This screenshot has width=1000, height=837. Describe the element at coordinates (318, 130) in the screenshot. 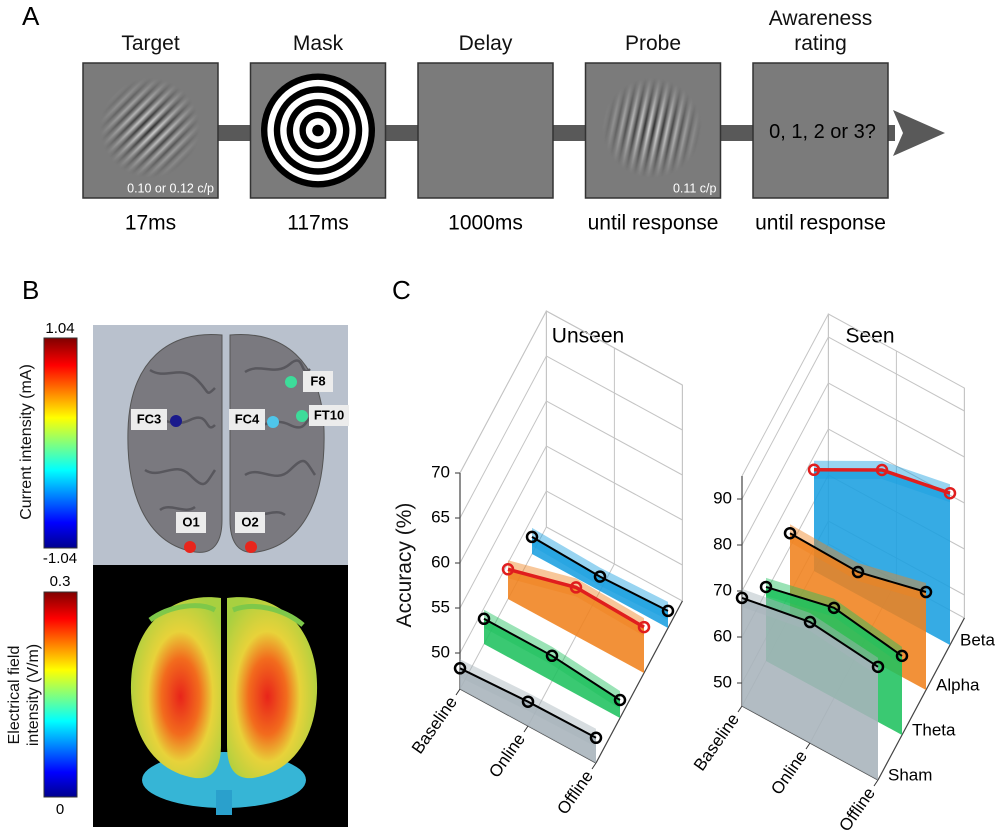

I see `mask-ring` at that location.